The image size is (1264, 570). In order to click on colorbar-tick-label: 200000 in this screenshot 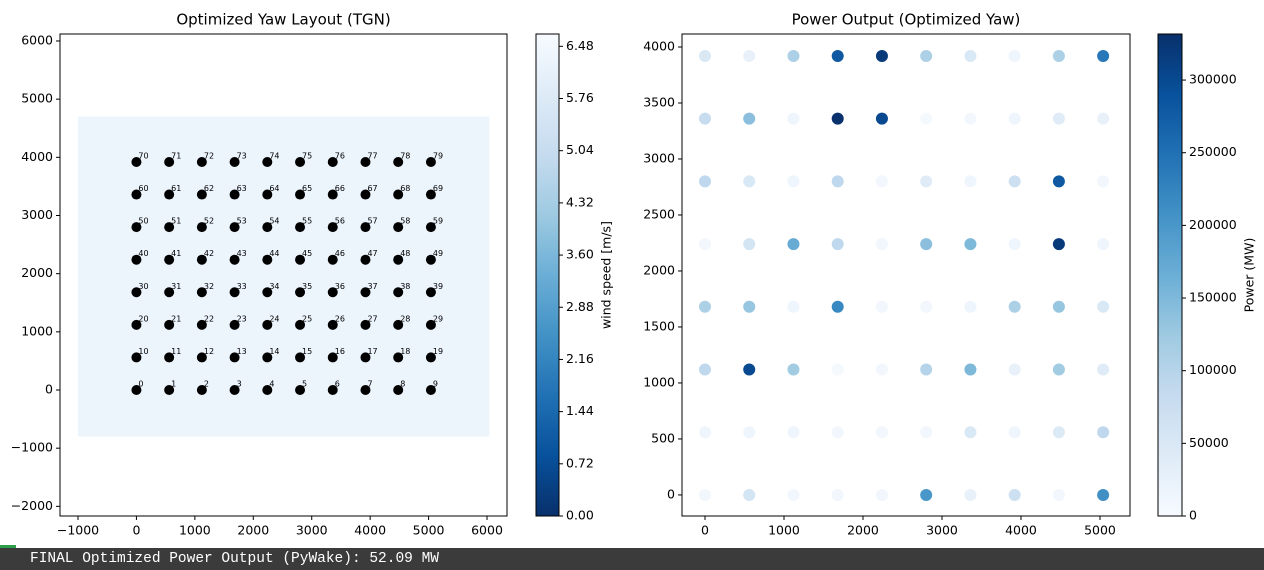, I will do `click(1213, 224)`.